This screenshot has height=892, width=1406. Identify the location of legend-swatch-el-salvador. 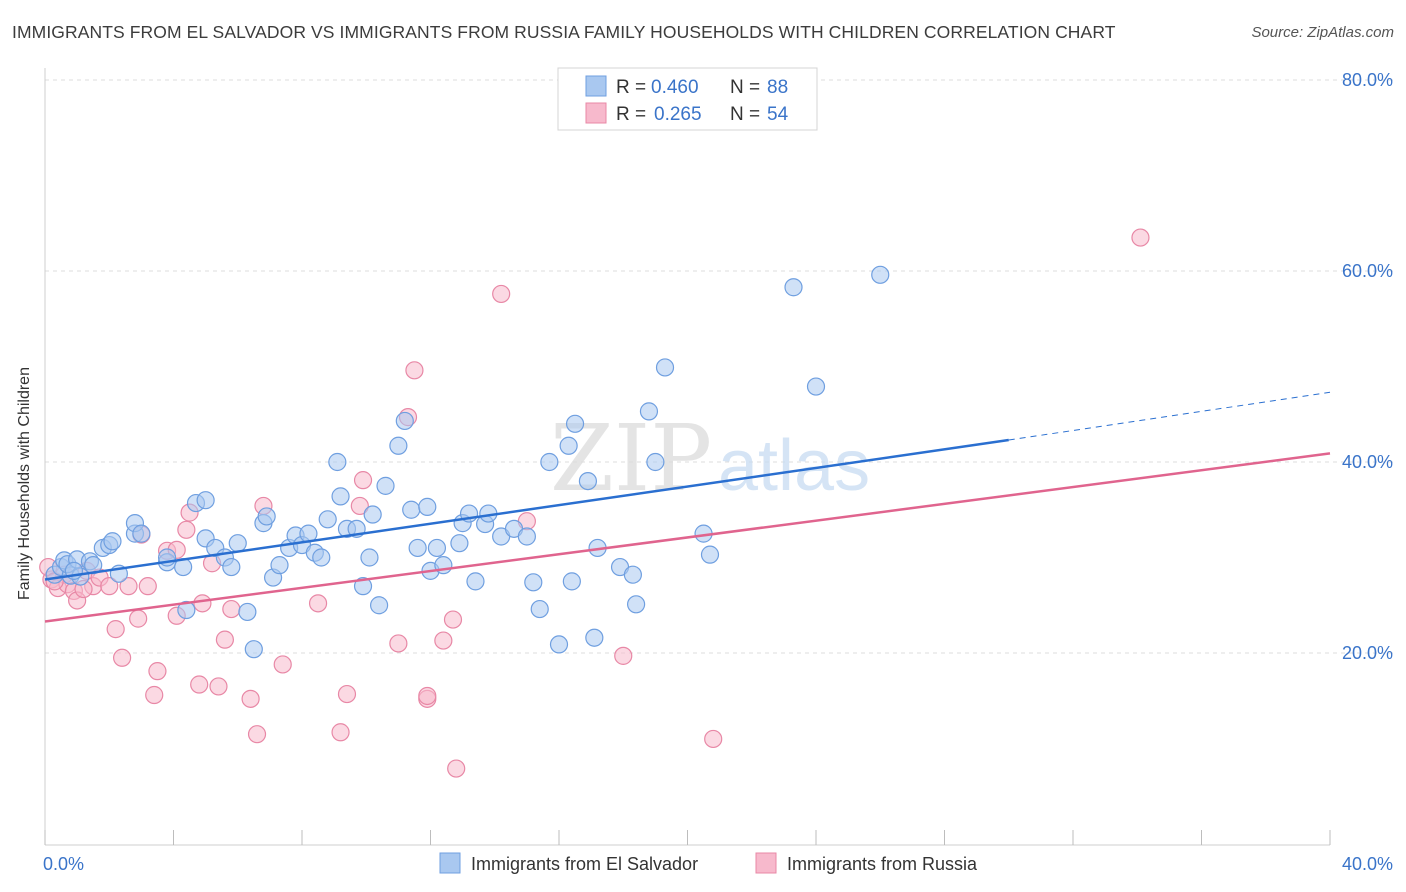
(450, 863).